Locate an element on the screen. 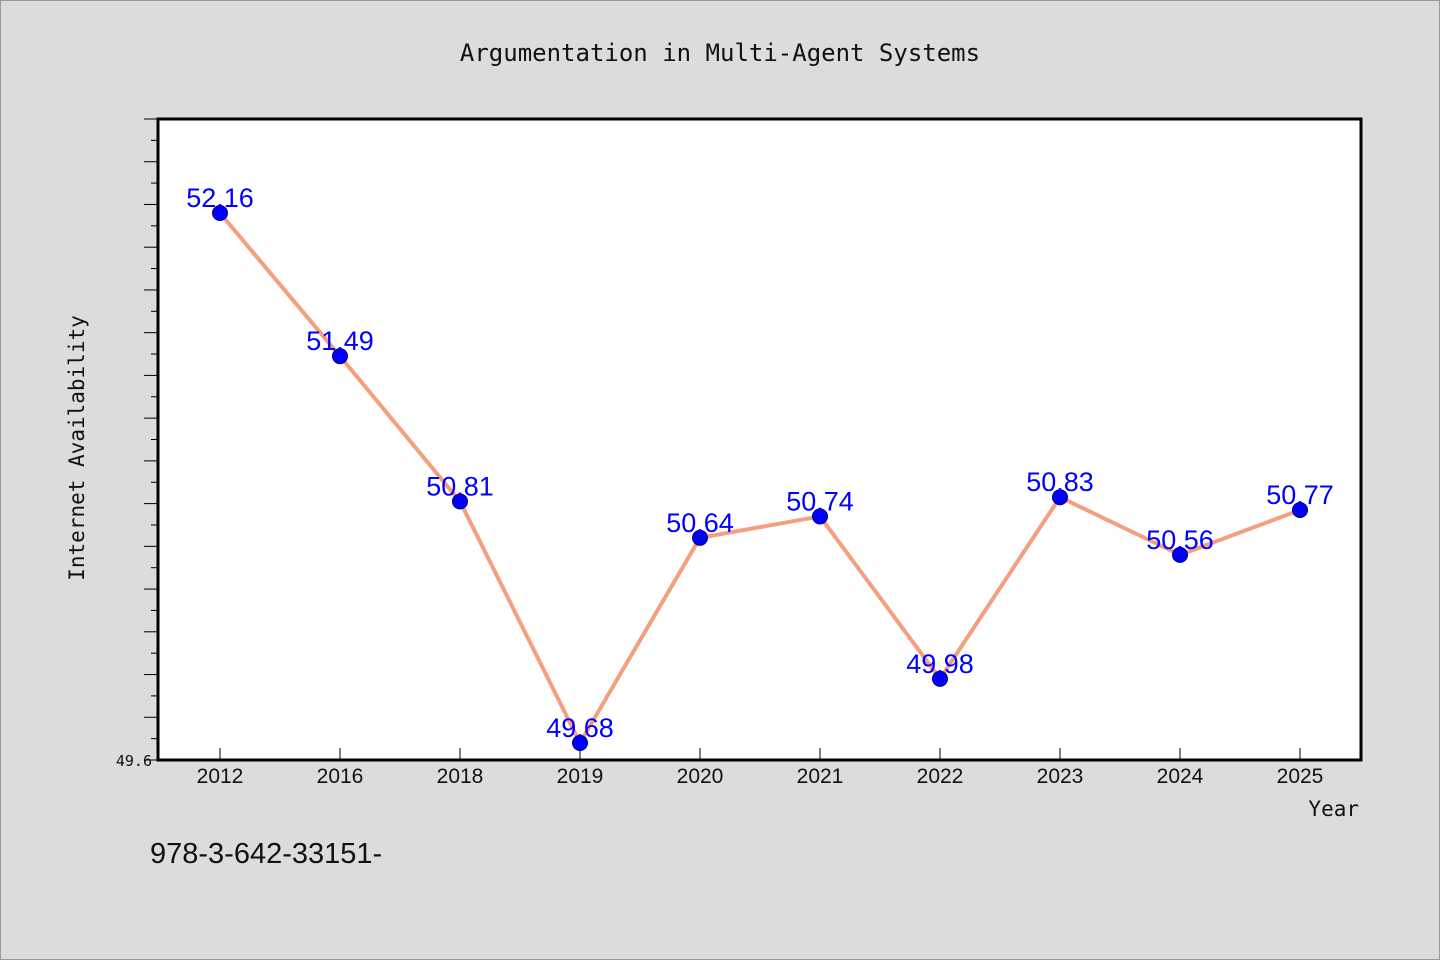 Image resolution: width=1440 pixels, height=960 pixels. data-label: 52.16 is located at coordinates (220, 198).